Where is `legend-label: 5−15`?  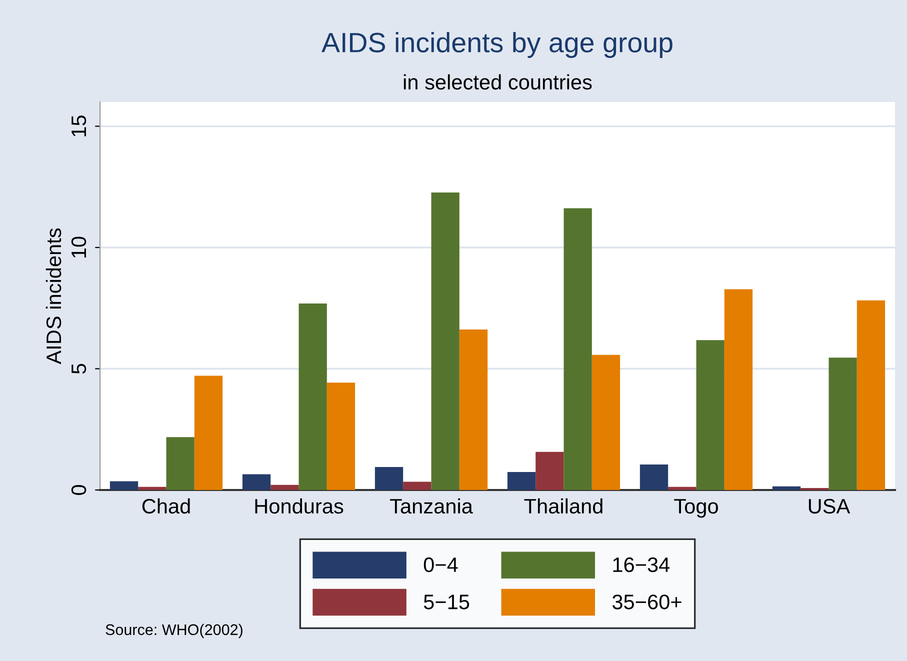 legend-label: 5−15 is located at coordinates (447, 602).